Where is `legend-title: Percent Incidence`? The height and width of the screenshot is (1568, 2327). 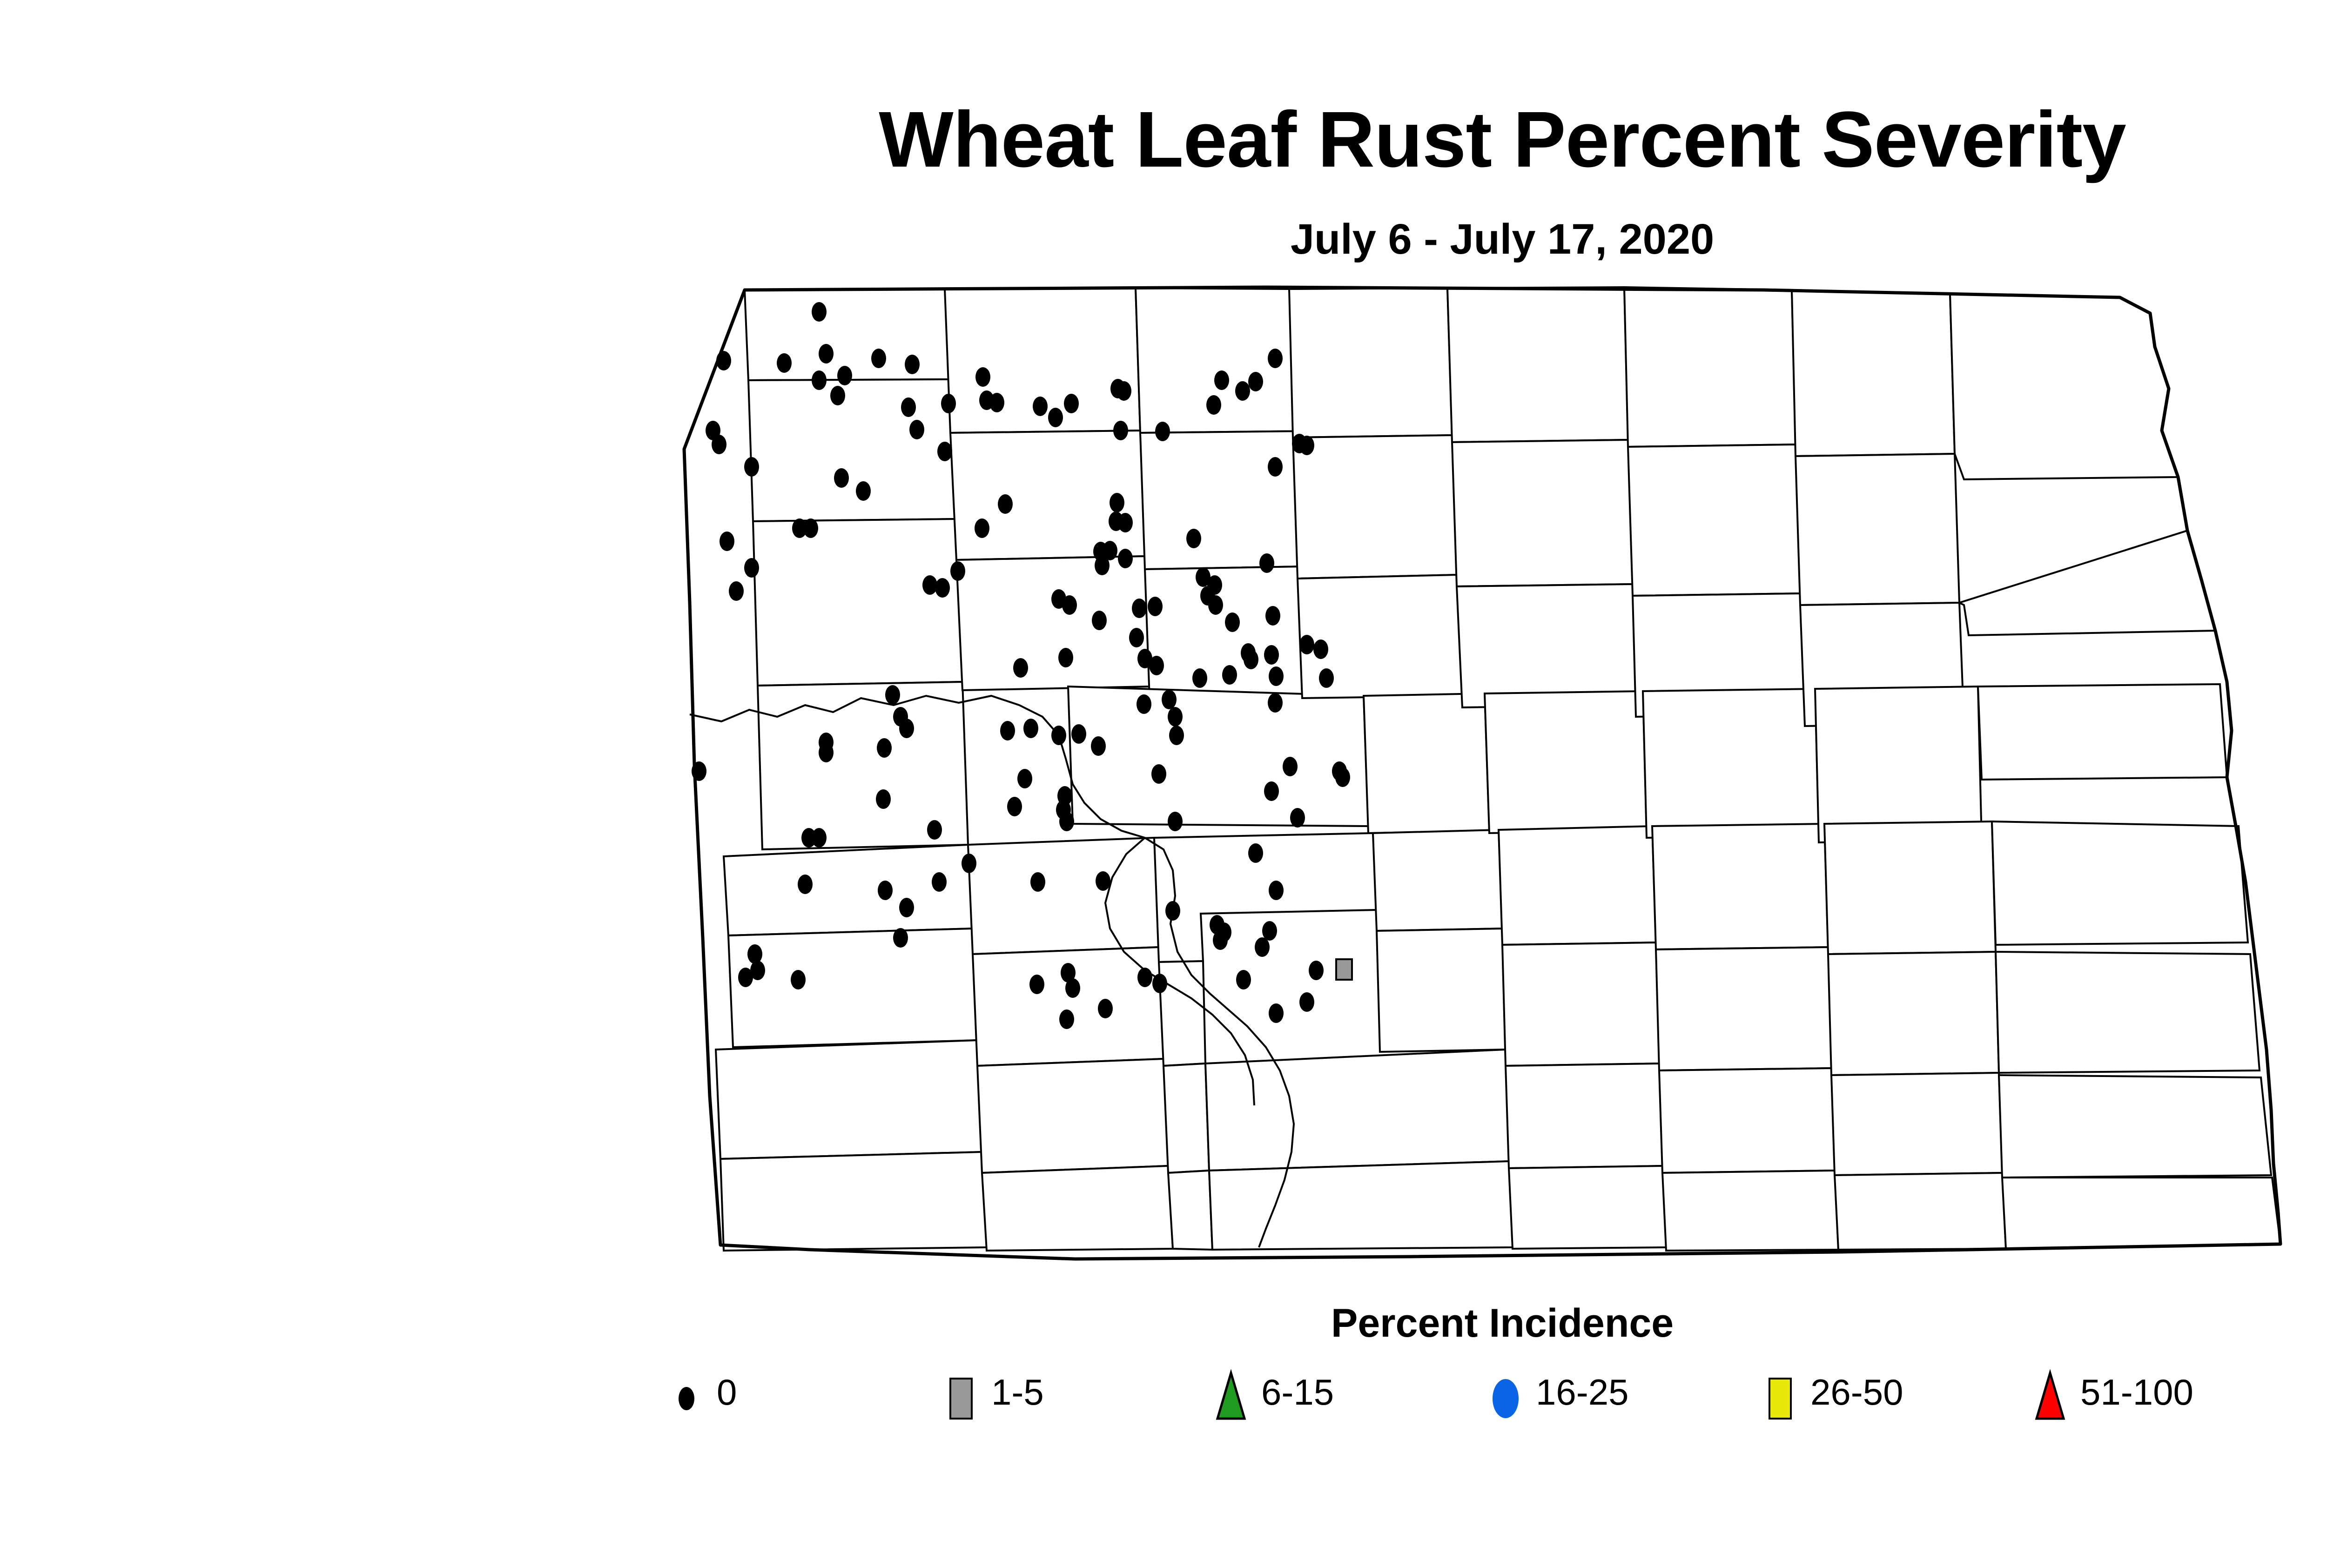 legend-title: Percent Incidence is located at coordinates (1502, 1323).